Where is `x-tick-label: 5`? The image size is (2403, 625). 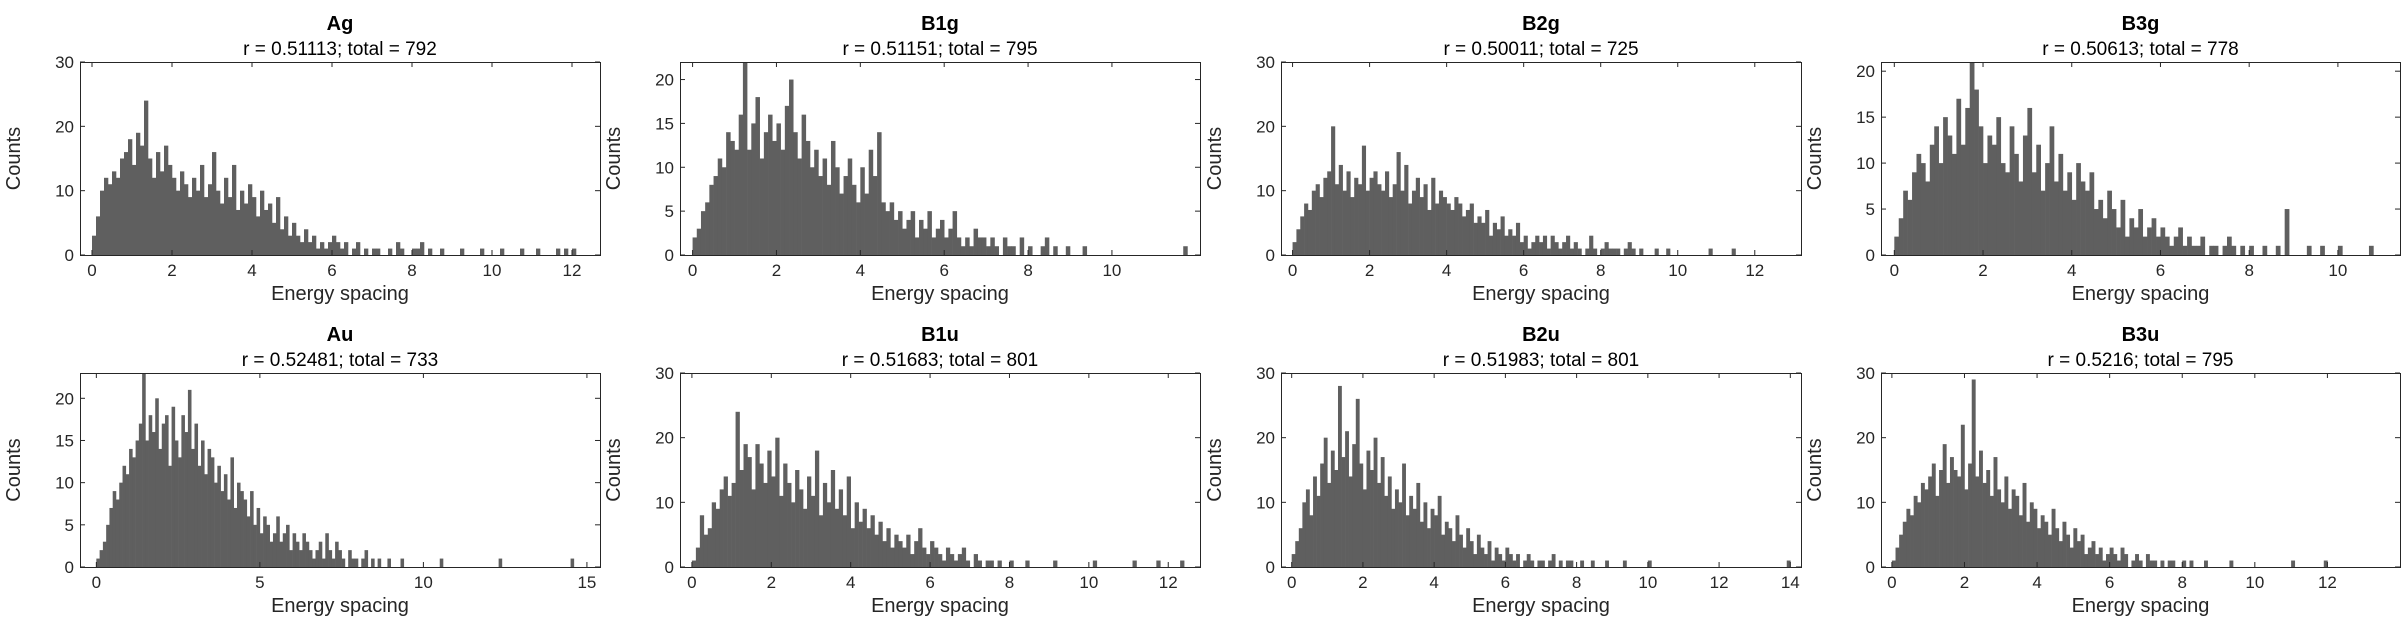
x-tick-label: 5 is located at coordinates (259, 582).